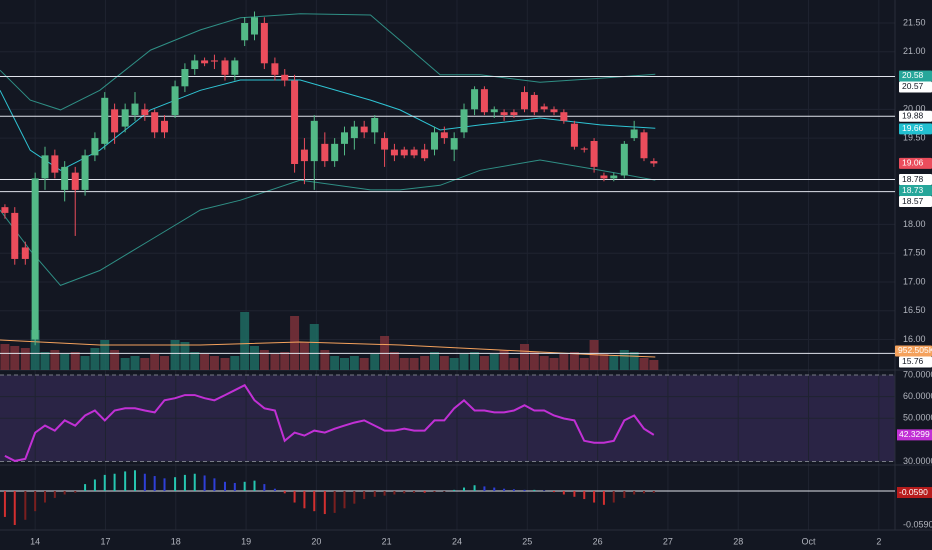 This screenshot has height=550, width=932. What do you see at coordinates (913, 361) in the screenshot?
I see `price-badge-label: 15.76` at bounding box center [913, 361].